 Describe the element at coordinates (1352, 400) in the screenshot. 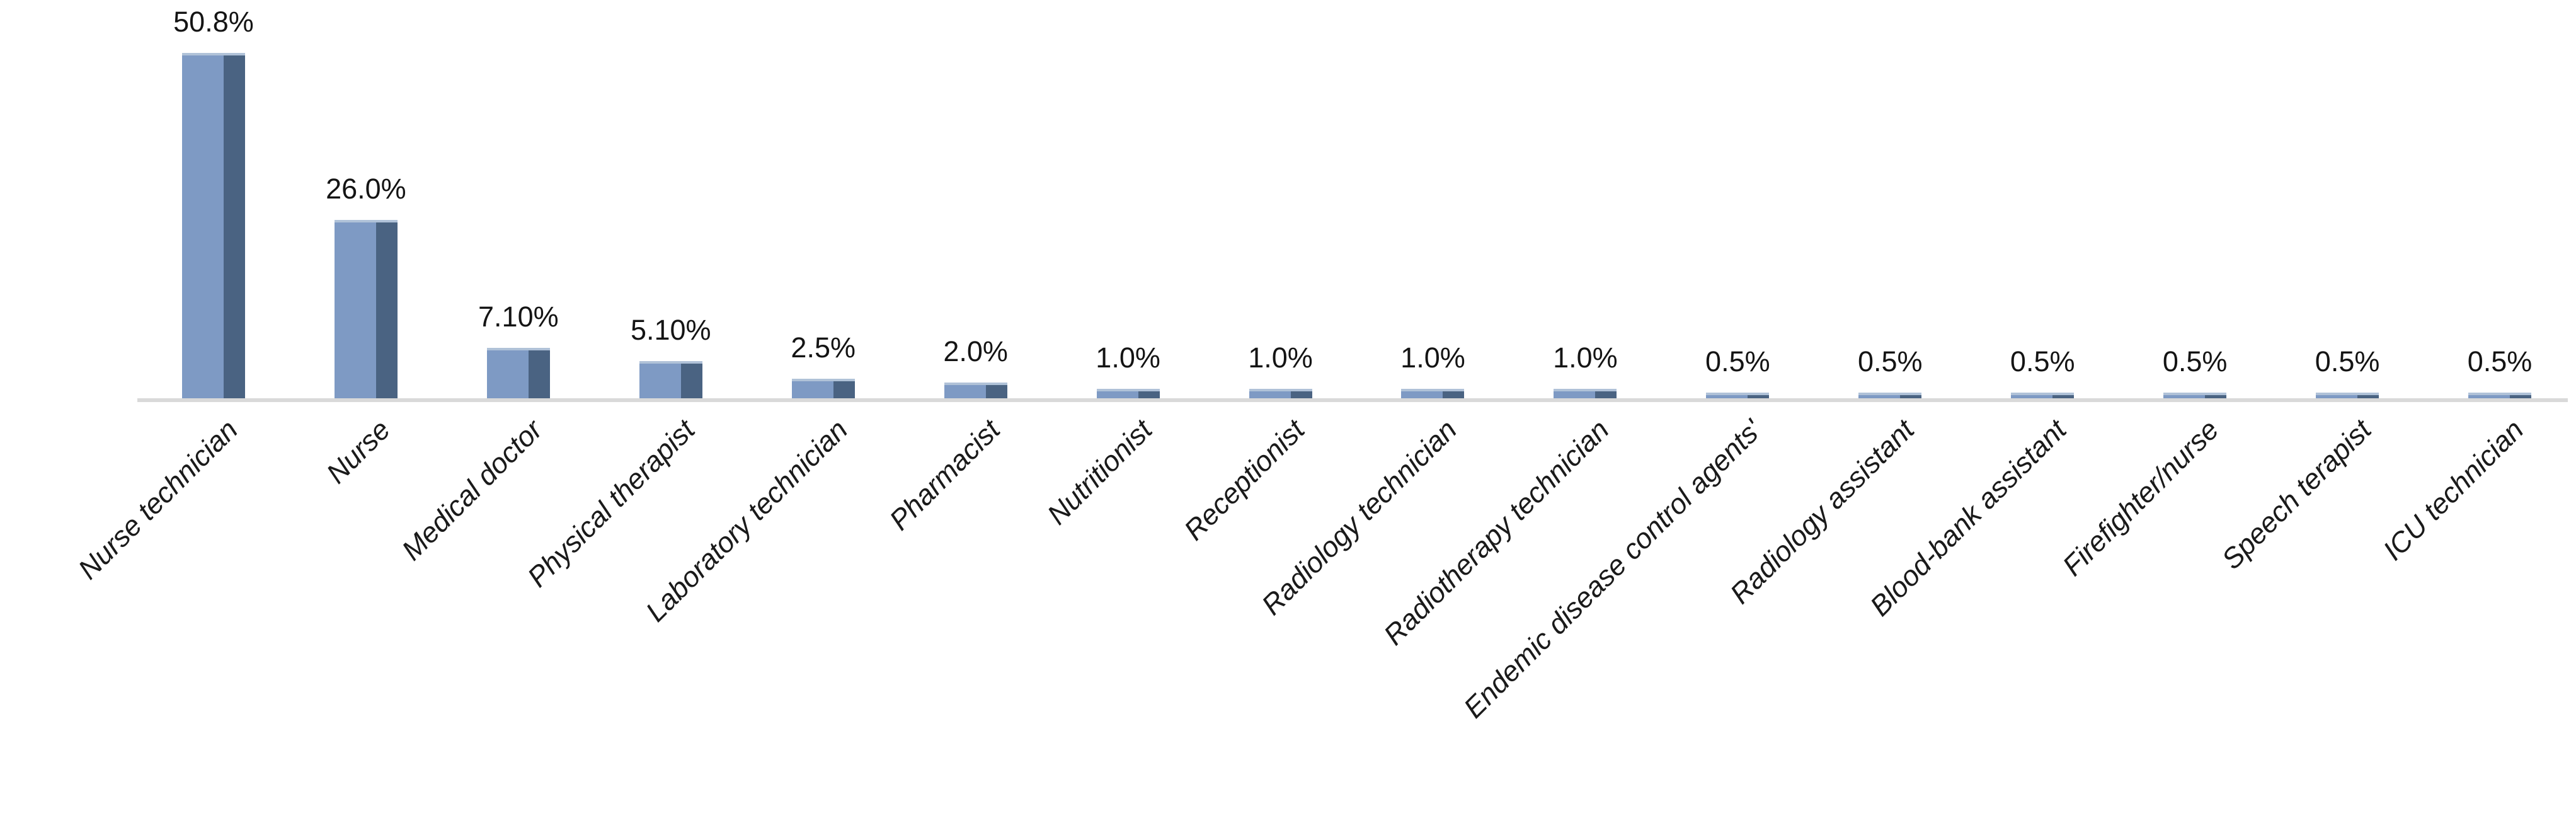

I see `x-axis-line` at that location.